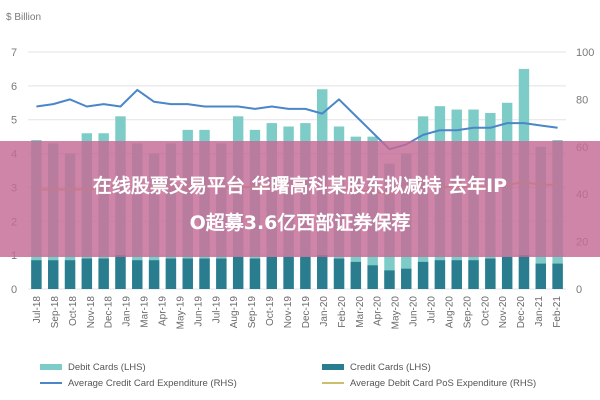 This screenshot has height=400, width=600. Describe the element at coordinates (152, 383) in the screenshot. I see `legend-label: Average Credit Card Expenditure (RHS)` at that location.